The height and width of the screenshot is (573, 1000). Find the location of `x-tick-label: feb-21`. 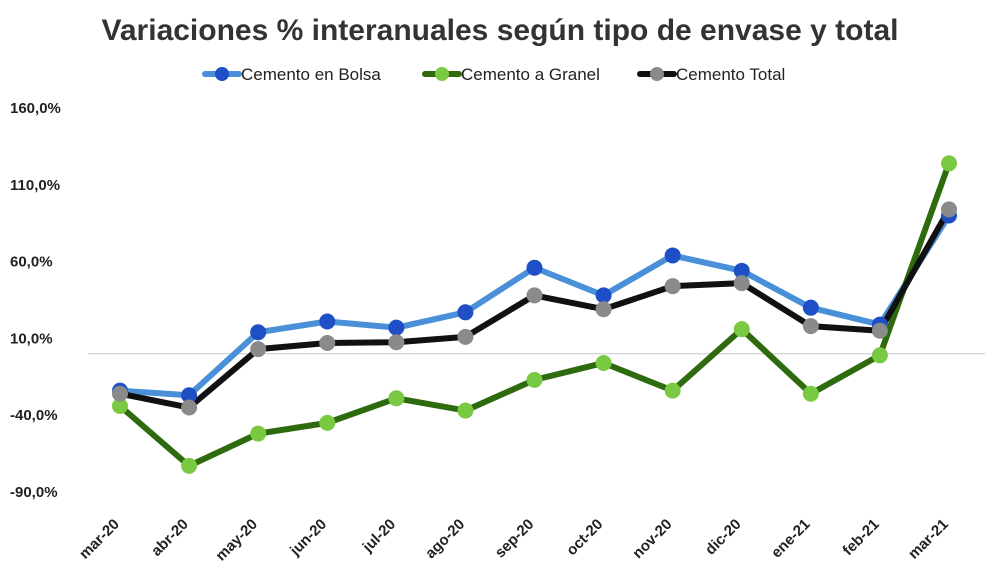

x-tick-label: feb-21 is located at coordinates (860, 537).